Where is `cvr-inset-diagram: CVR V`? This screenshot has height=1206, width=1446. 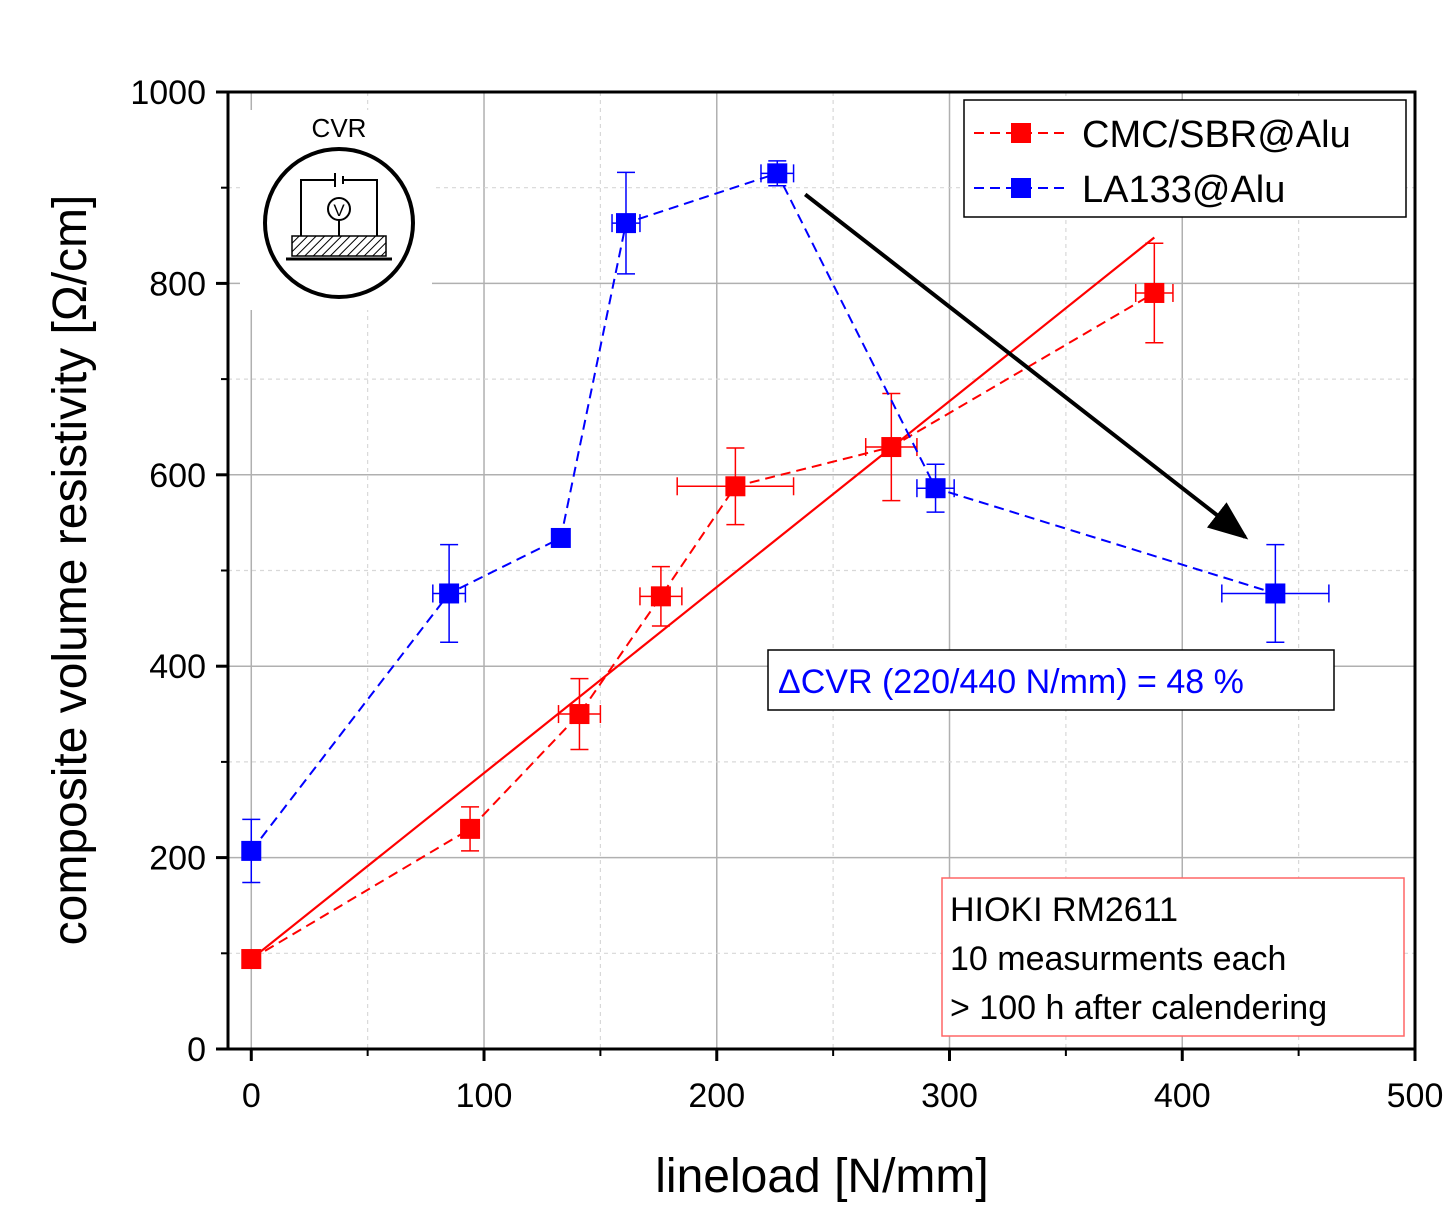
cvr-inset-diagram: CVR V is located at coordinates (336, 210).